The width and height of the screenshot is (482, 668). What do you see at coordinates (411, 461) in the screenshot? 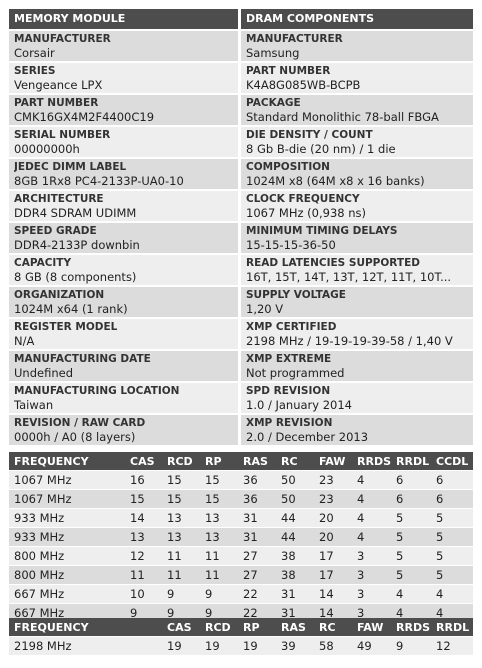
I see `col-header-rrdl: RRDL` at bounding box center [411, 461].